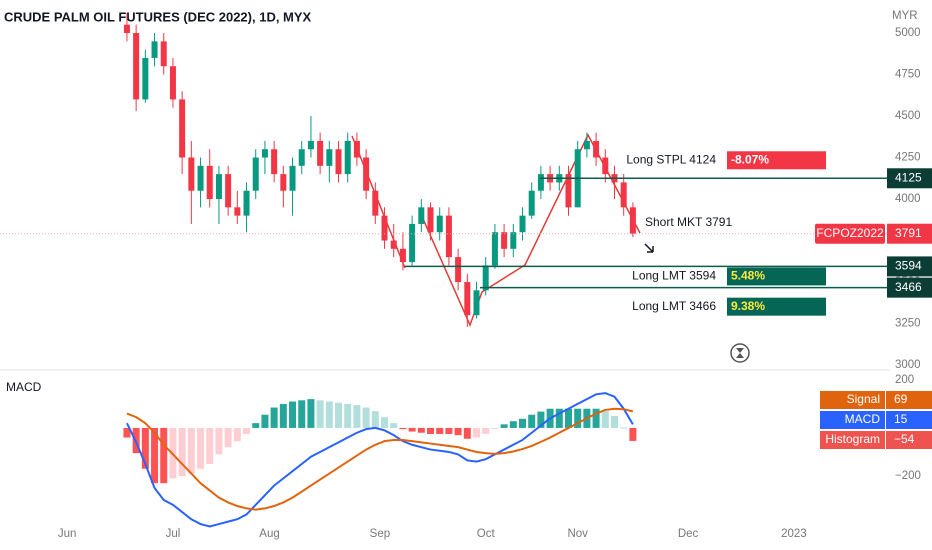 The width and height of the screenshot is (932, 550). I want to click on y-tick-label: 3000, so click(908, 365).